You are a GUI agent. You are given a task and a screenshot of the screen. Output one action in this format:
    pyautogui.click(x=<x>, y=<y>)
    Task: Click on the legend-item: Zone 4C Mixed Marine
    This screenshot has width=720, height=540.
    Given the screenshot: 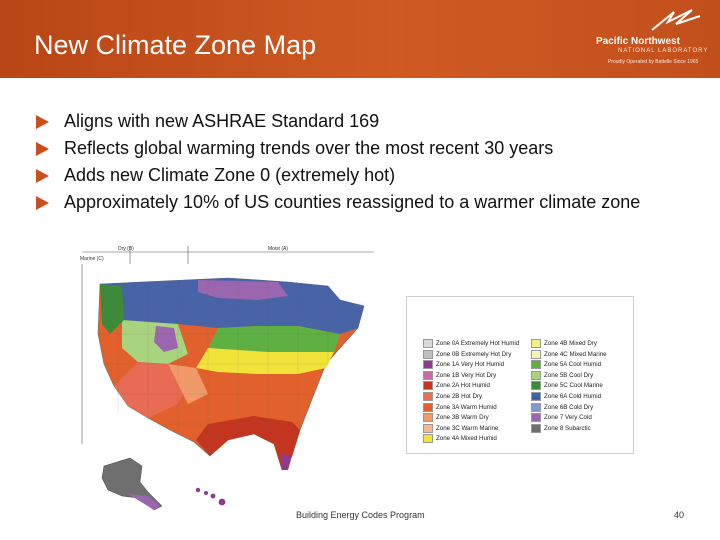 What is the action you would take?
    pyautogui.click(x=583, y=355)
    